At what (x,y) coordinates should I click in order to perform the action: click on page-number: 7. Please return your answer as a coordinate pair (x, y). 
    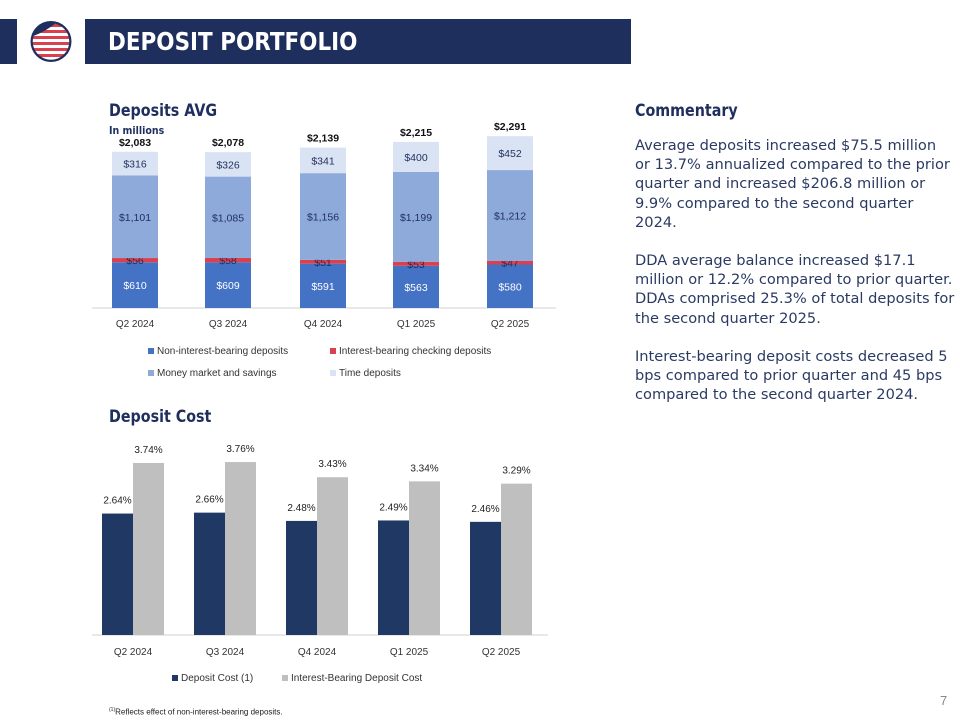
    Looking at the image, I should click on (944, 700).